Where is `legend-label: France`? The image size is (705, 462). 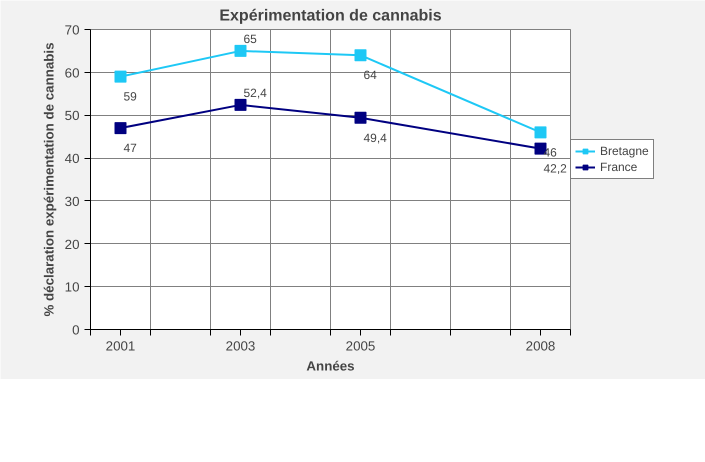
legend-label: France is located at coordinates (619, 167).